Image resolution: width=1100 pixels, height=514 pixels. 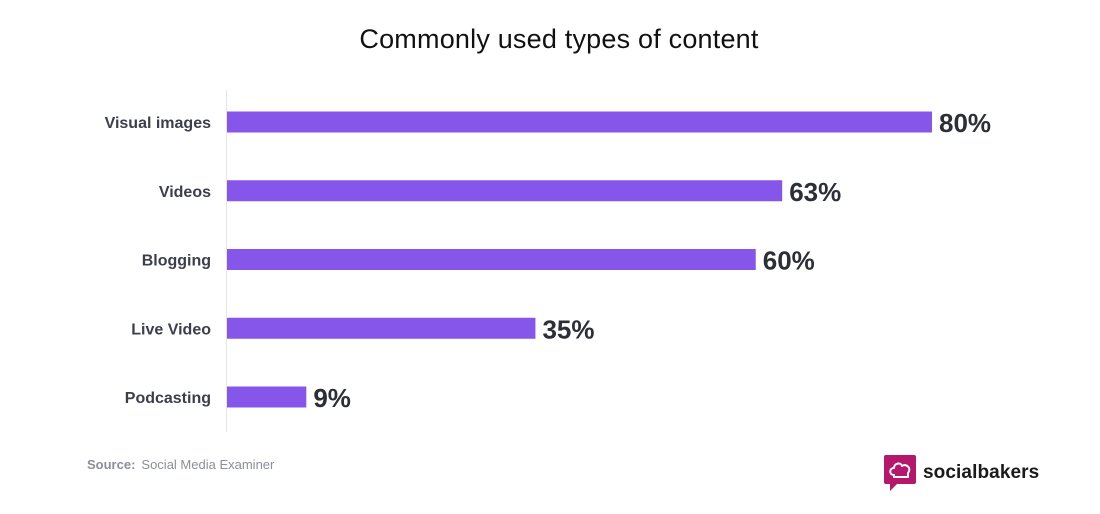 I want to click on brand-logo-block: socialbakers, so click(x=961, y=473).